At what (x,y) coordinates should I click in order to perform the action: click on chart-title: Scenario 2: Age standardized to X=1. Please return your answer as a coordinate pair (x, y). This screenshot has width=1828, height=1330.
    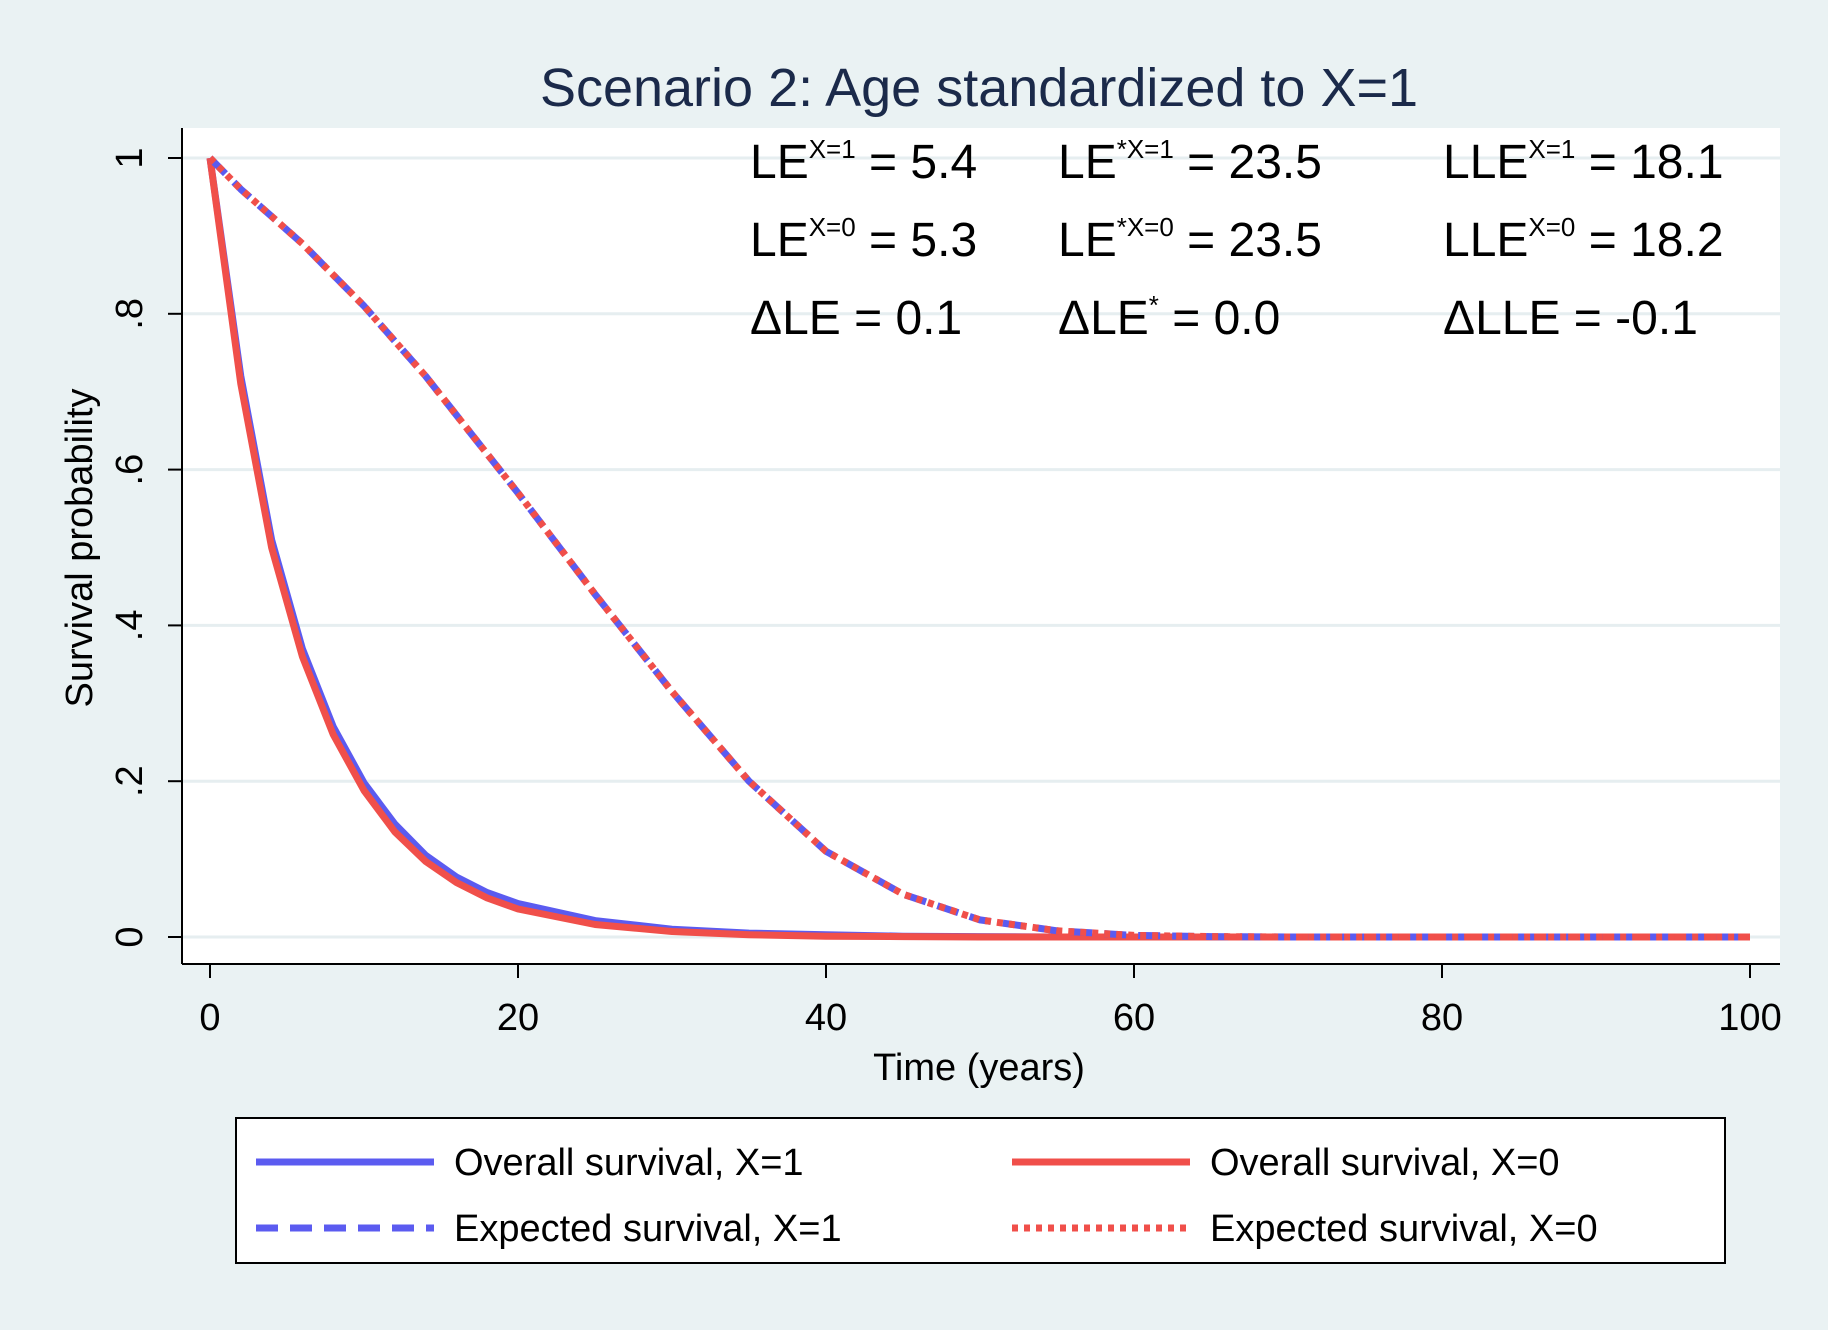
    Looking at the image, I should click on (979, 88).